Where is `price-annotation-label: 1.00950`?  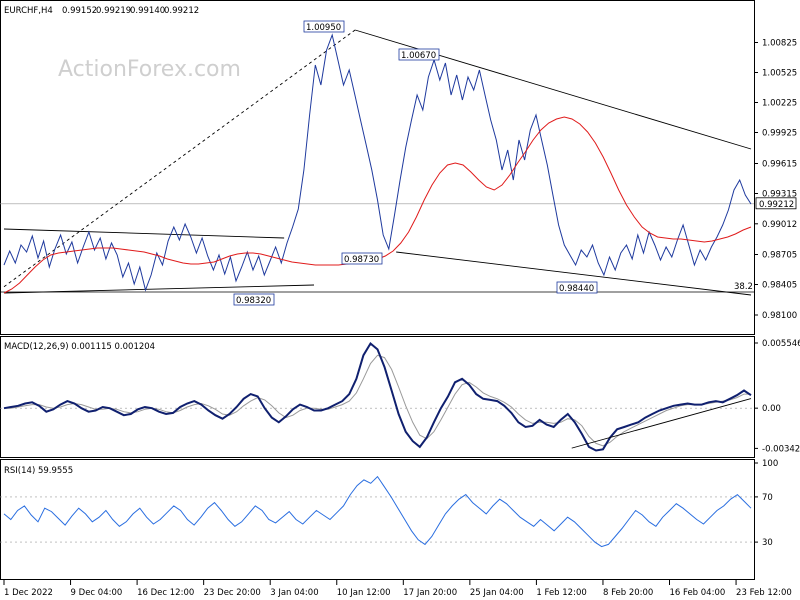 price-annotation-label: 1.00950 is located at coordinates (323, 28).